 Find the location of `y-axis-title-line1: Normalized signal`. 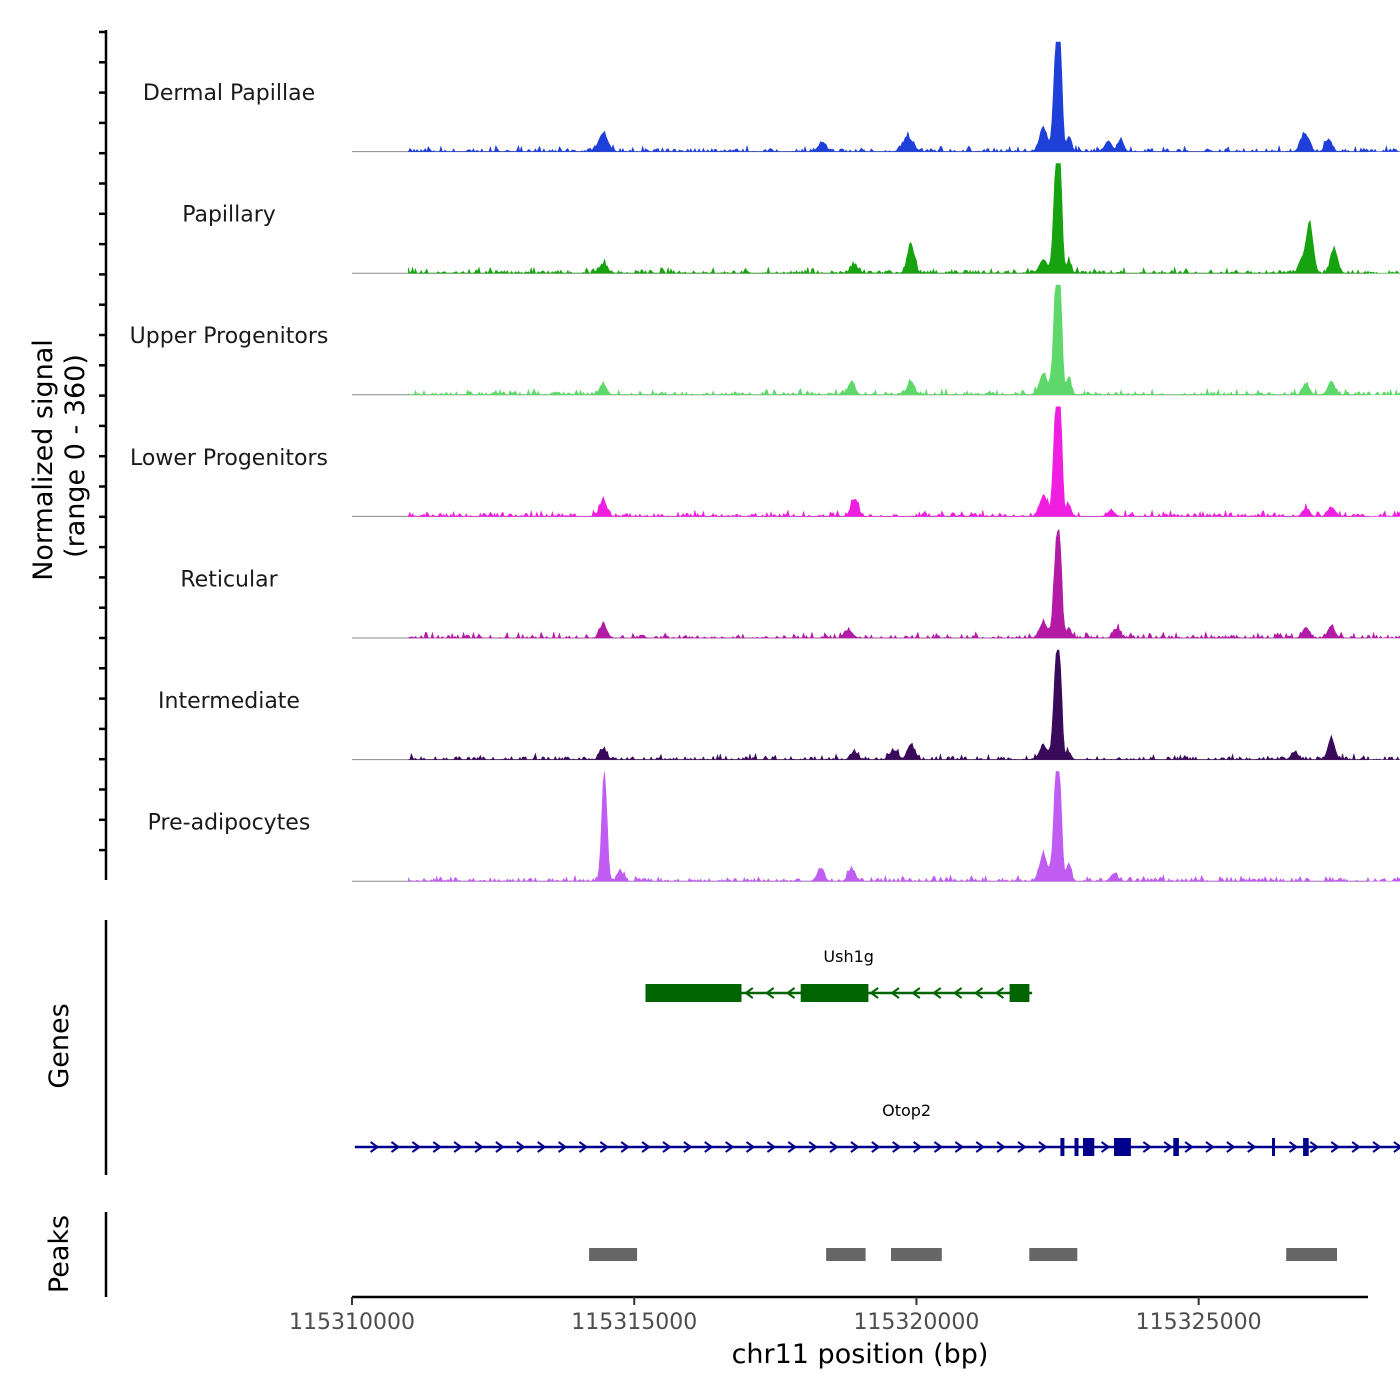

y-axis-title-line1: Normalized signal is located at coordinates (43, 460).